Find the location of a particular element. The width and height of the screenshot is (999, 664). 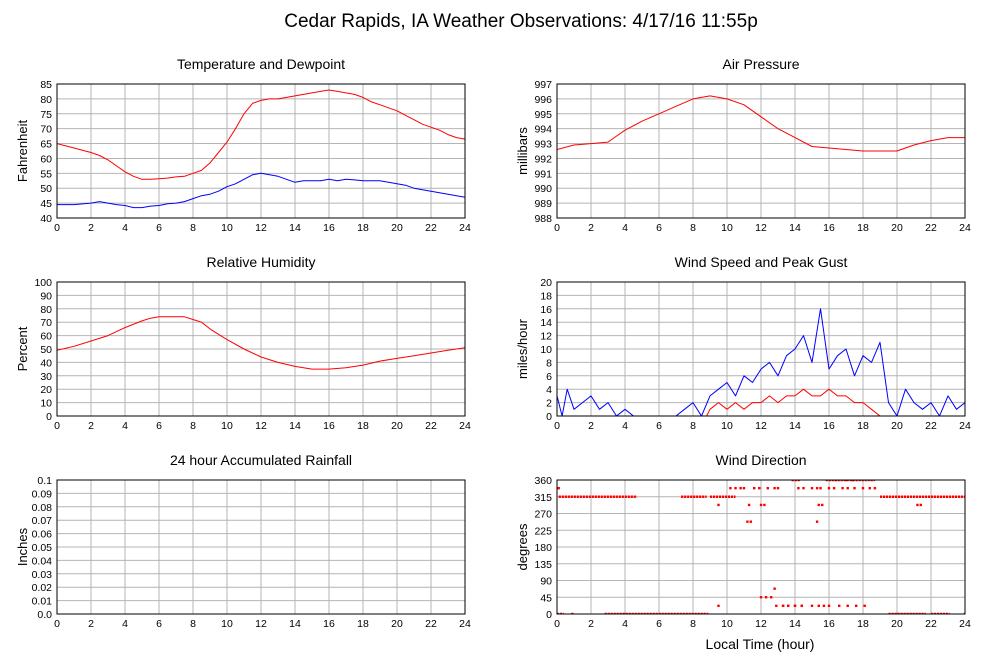

y-tick-label: 16 is located at coordinates (546, 310).